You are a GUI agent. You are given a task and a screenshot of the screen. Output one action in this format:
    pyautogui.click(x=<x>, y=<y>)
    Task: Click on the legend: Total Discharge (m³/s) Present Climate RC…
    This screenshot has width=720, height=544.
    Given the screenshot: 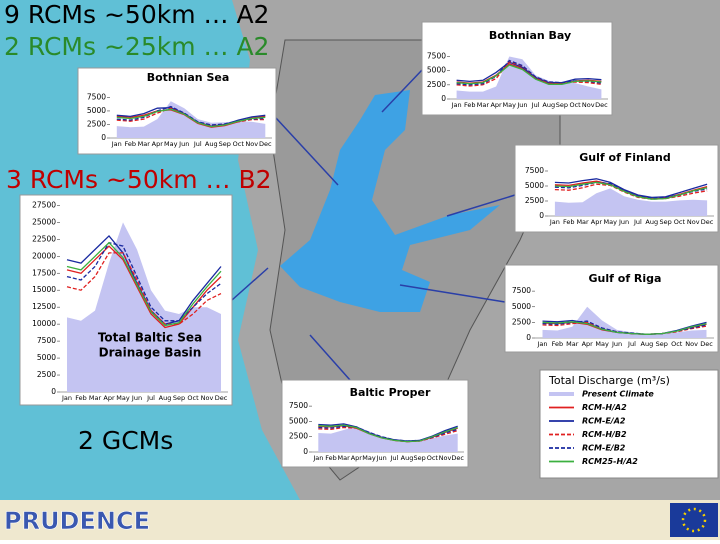 What is the action you would take?
    pyautogui.click(x=629, y=424)
    